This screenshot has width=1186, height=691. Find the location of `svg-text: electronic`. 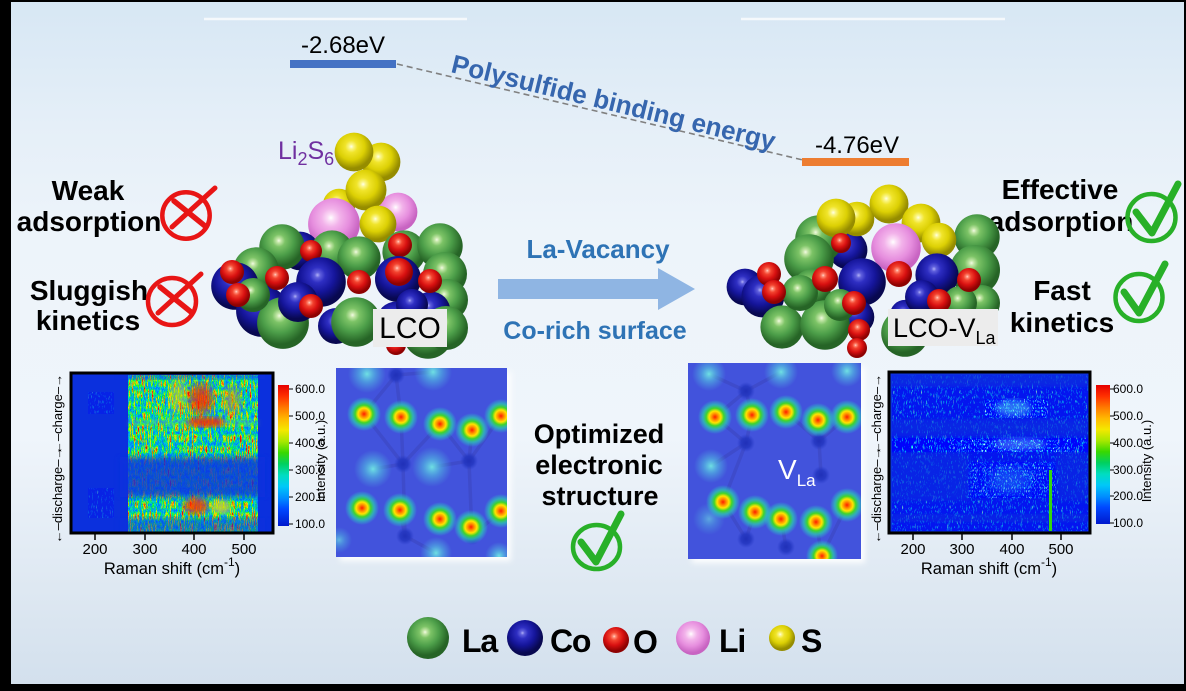

svg-text: electronic is located at coordinates (599, 465).